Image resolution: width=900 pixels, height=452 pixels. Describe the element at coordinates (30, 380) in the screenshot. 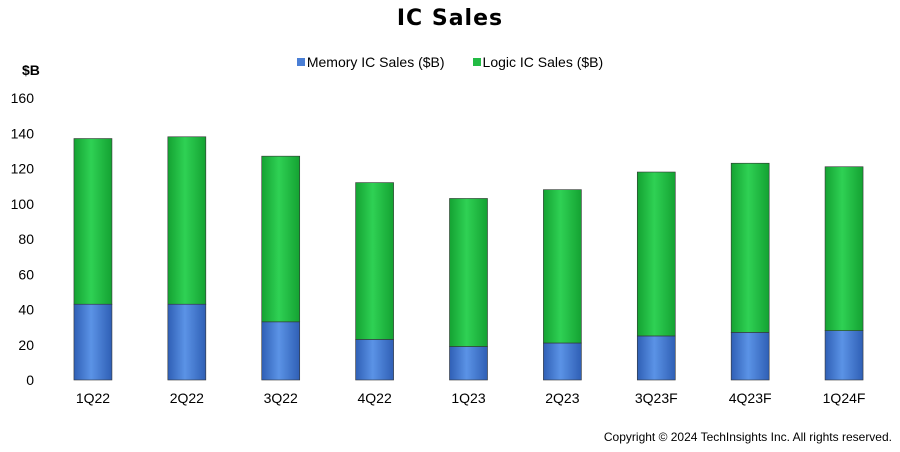

I see `y-tick-label: 0` at that location.